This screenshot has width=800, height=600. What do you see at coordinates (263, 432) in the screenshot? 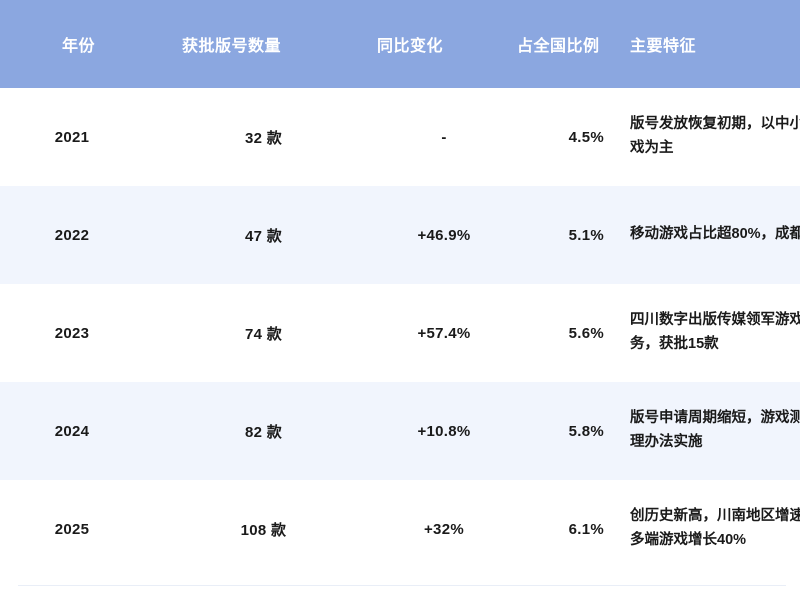
I see `cell-count: 82 款` at bounding box center [263, 432].